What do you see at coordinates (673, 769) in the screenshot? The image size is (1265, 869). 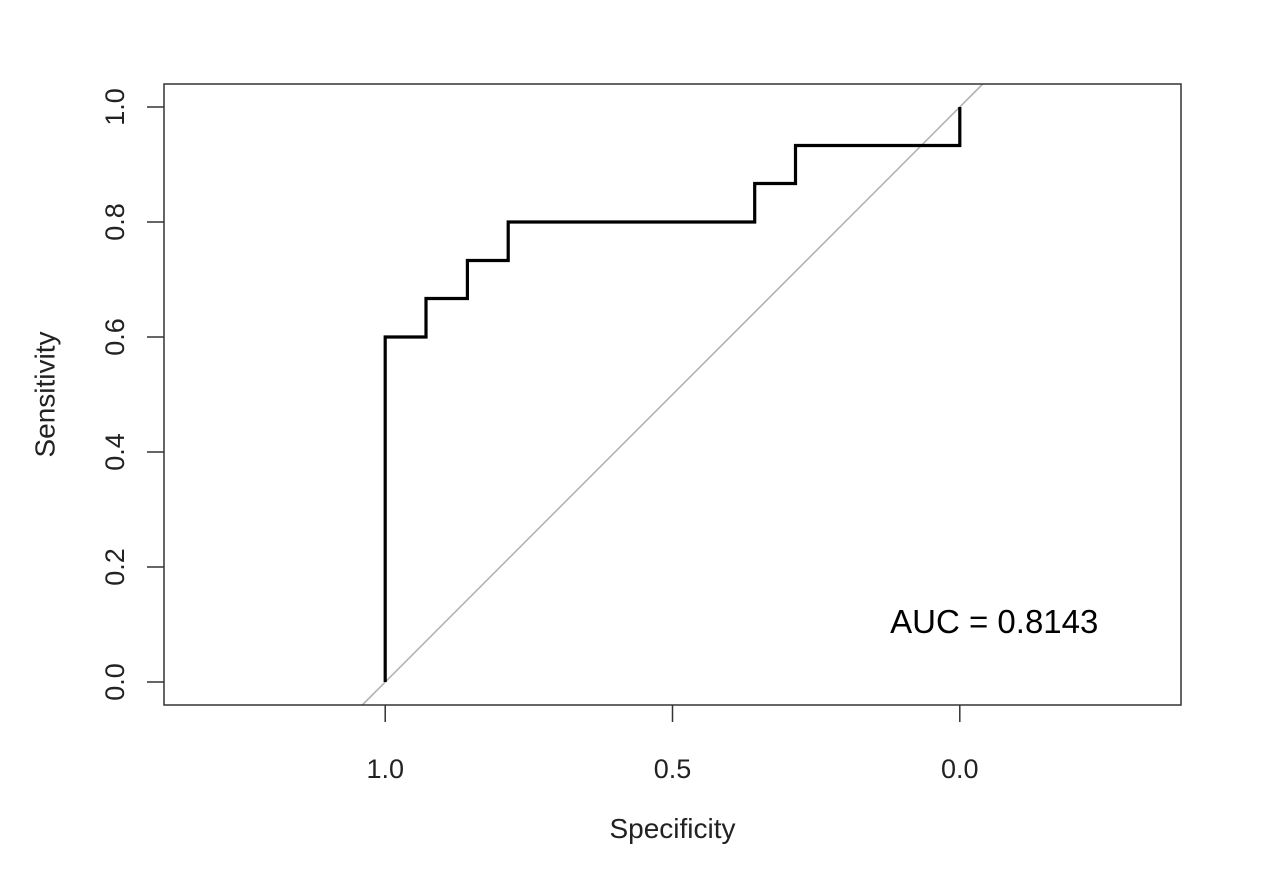 I see `x-tick-label: 0.5` at bounding box center [673, 769].